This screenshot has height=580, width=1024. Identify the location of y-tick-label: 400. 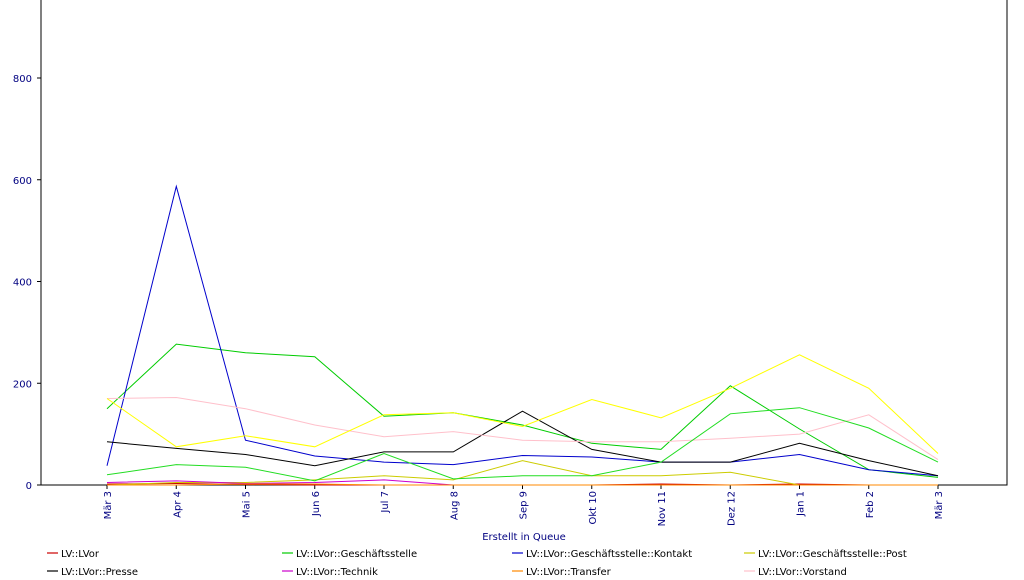
(22, 283).